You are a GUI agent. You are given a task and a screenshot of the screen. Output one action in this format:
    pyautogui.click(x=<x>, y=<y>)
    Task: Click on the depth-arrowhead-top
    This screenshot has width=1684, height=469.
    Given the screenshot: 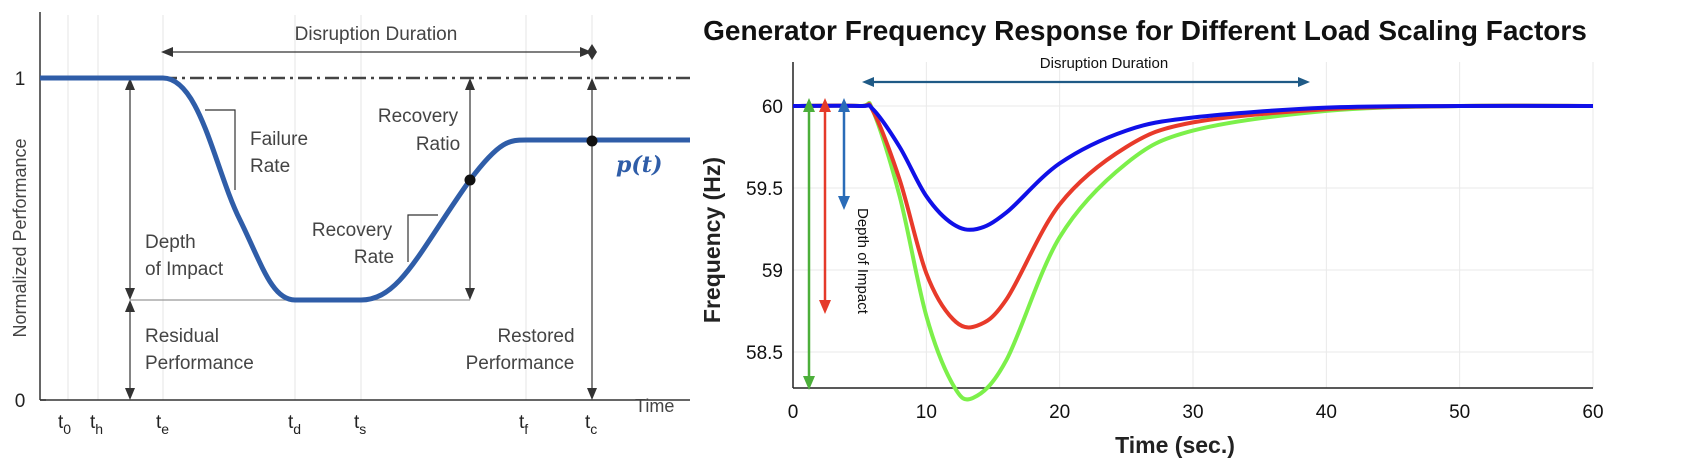 What is the action you would take?
    pyautogui.click(x=130, y=84)
    